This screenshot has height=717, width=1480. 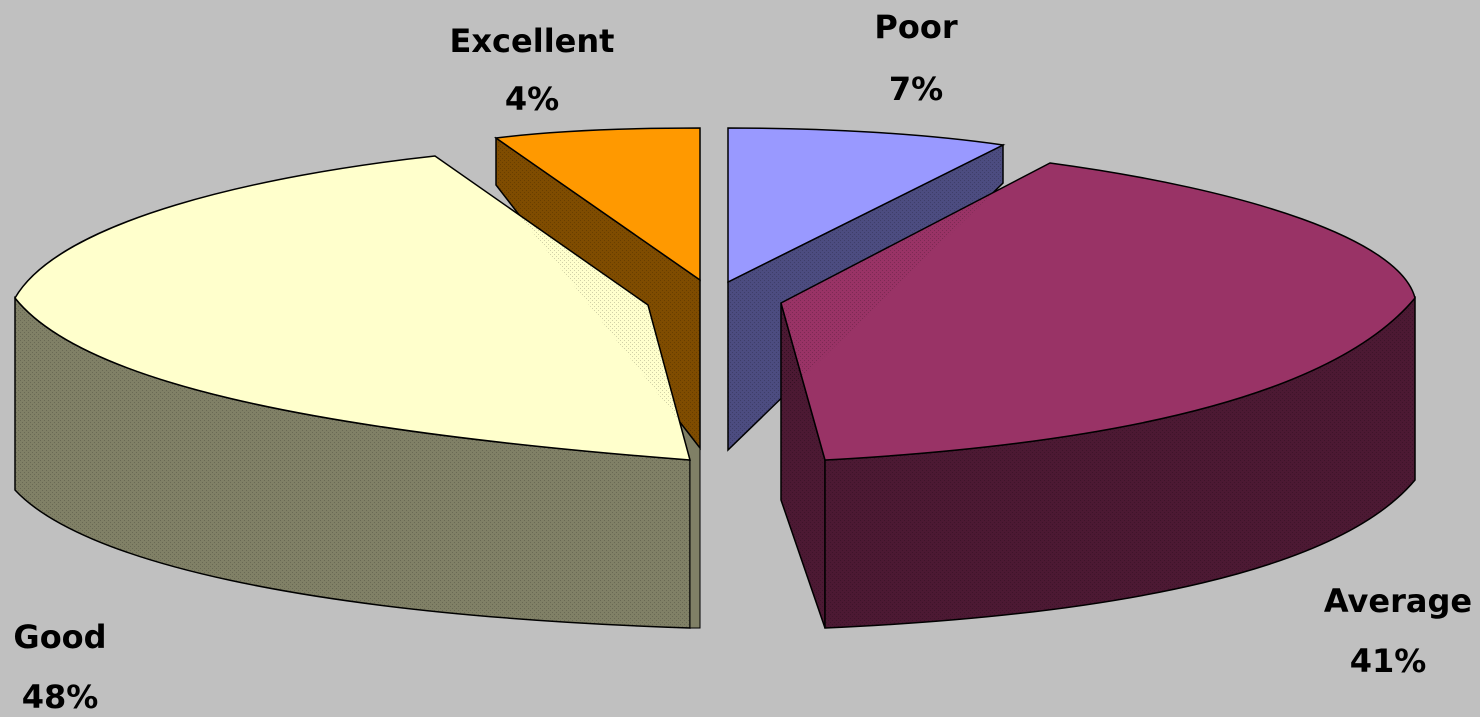 What do you see at coordinates (916, 89) in the screenshot?
I see `value-poor: 7%` at bounding box center [916, 89].